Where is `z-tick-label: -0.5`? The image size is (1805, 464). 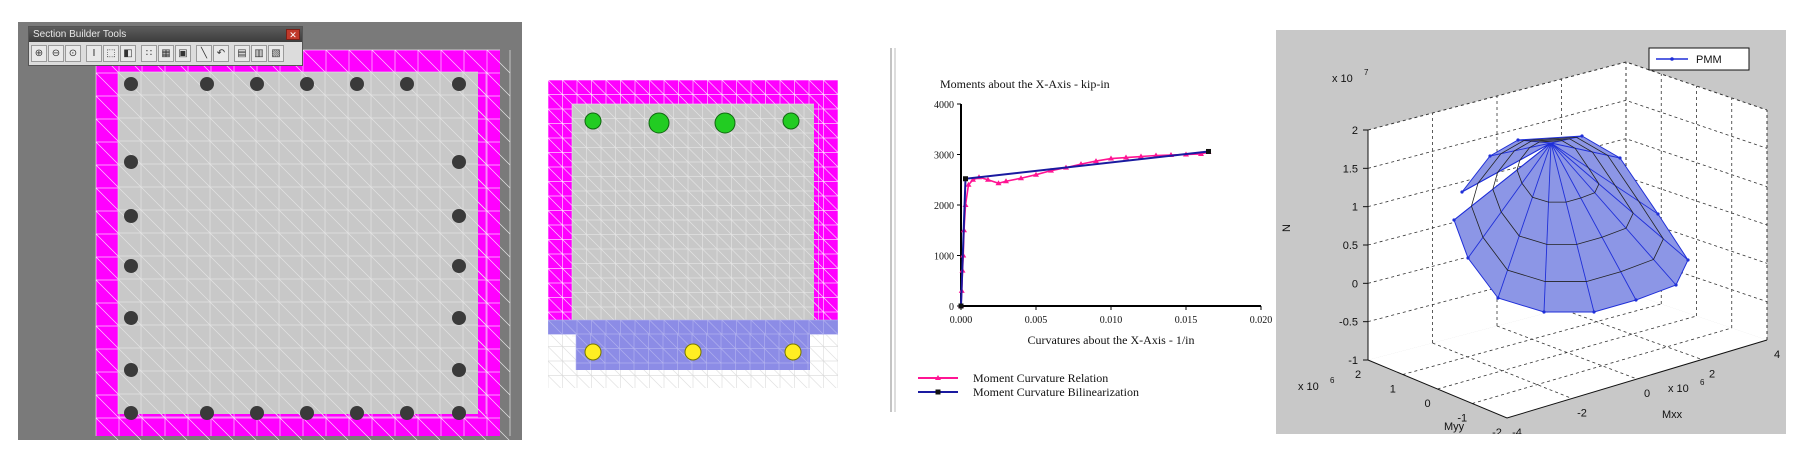 z-tick-label: -0.5 is located at coordinates (1348, 323).